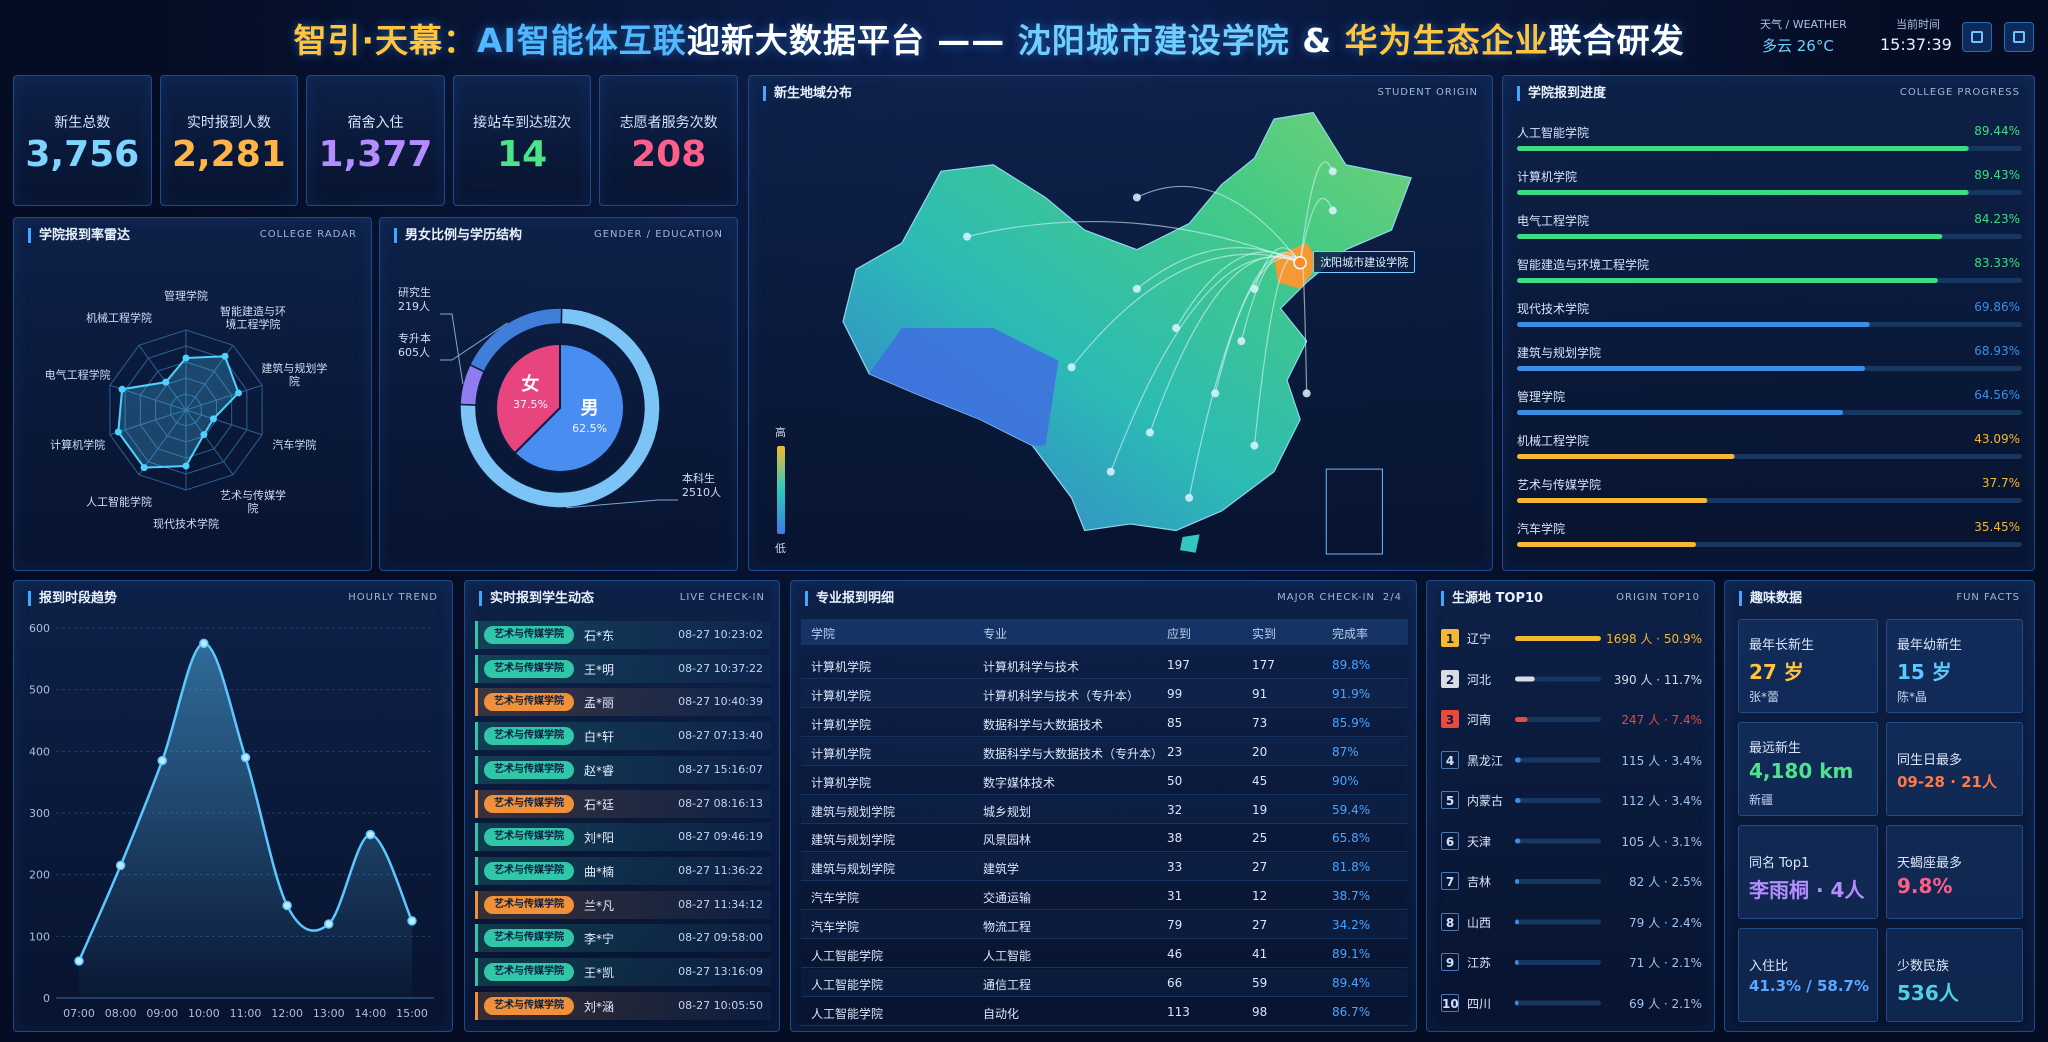  I want to click on kpi-value: 14, so click(522, 154).